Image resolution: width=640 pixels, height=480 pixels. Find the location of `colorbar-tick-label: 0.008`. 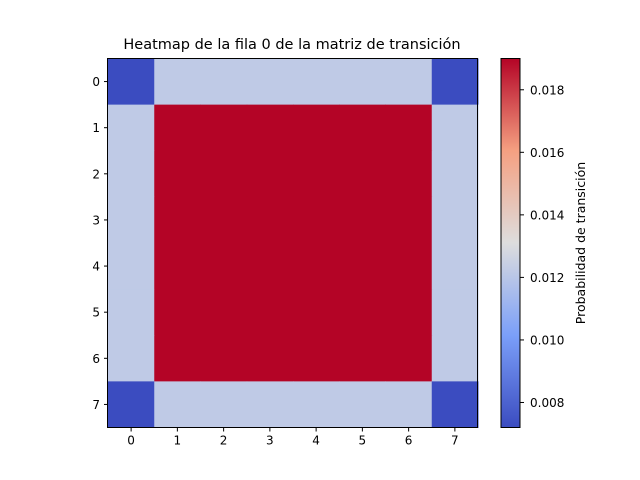

colorbar-tick-label: 0.008 is located at coordinates (547, 403).